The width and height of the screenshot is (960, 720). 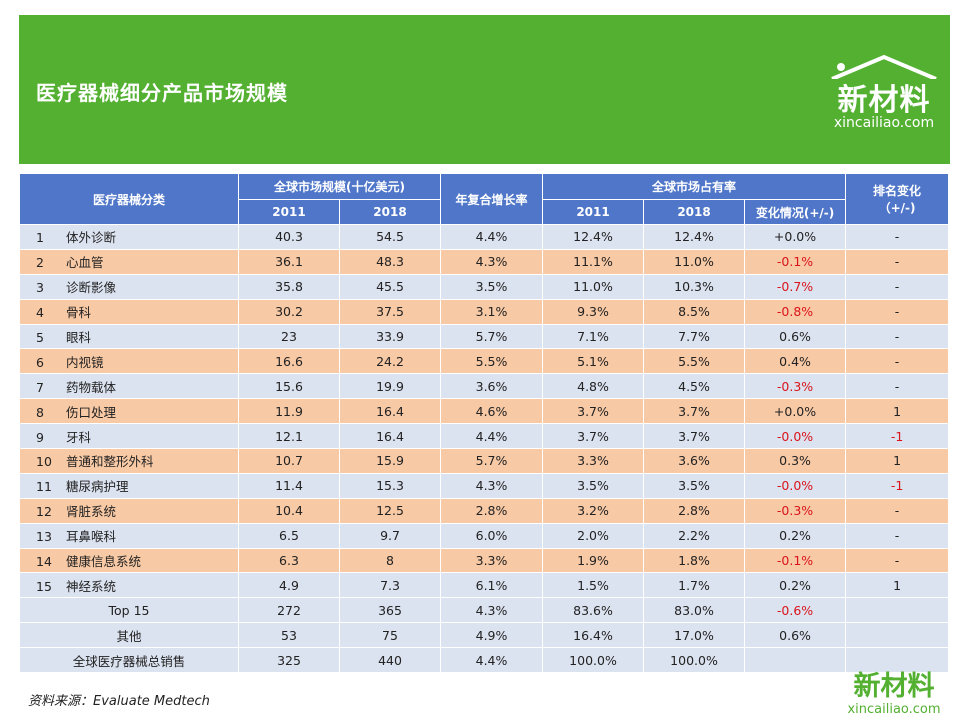 What do you see at coordinates (484, 336) in the screenshot?
I see `table-row: 5 眼科 23 33.9 5.7% 7.1% 7.7% 0.6% -` at bounding box center [484, 336].